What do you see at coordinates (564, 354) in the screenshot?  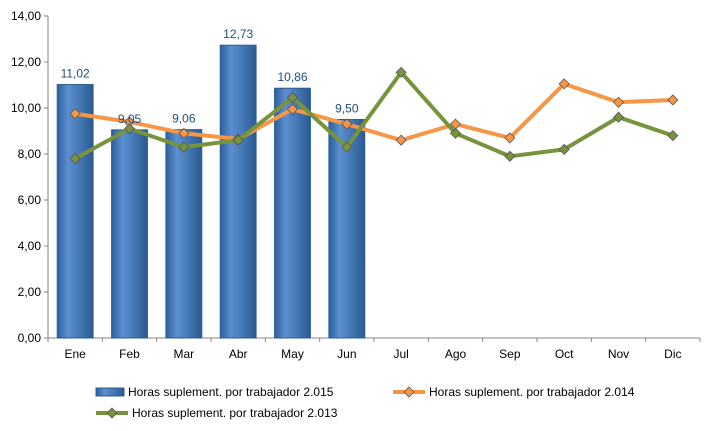 I see `x-tick-label: Oct` at bounding box center [564, 354].